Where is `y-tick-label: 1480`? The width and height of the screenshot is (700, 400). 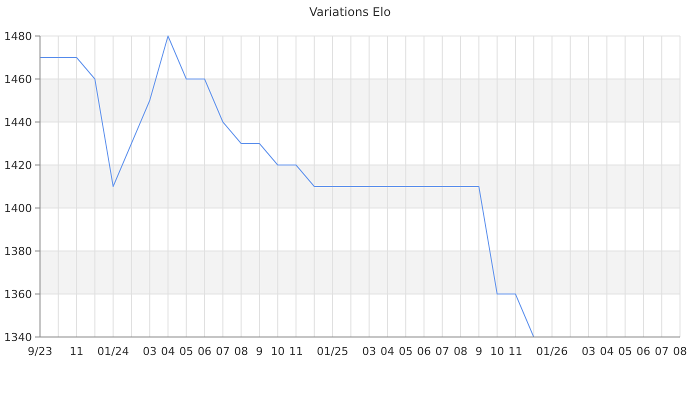
y-tick-label: 1480 is located at coordinates (18, 36).